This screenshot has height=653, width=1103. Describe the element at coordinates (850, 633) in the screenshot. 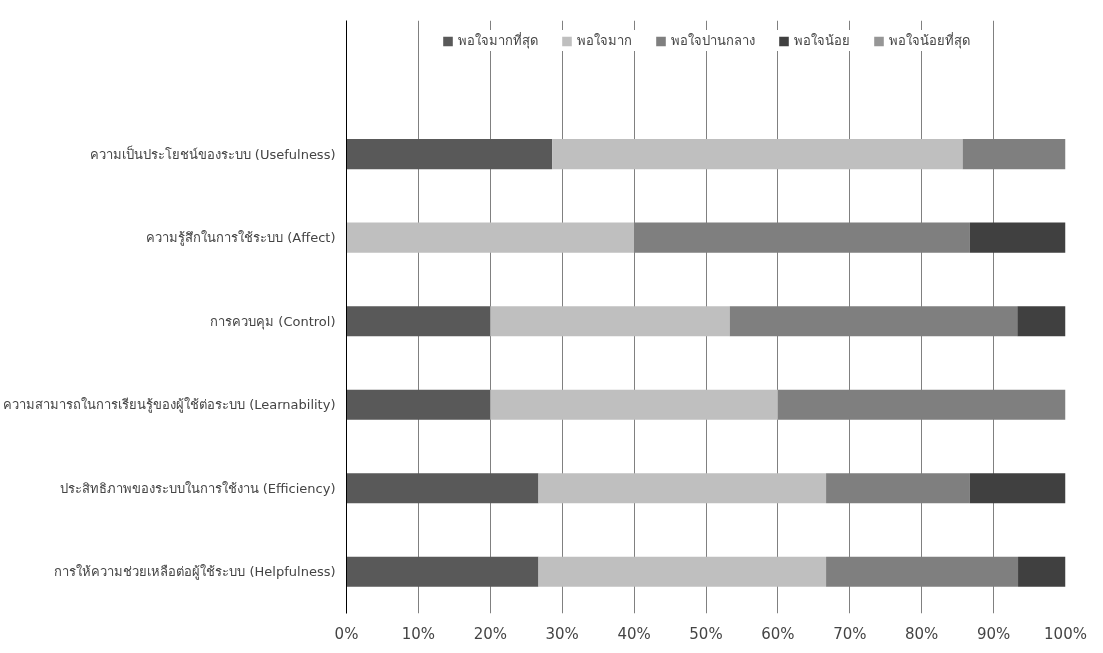

I see `x-tick-label: 70%` at that location.